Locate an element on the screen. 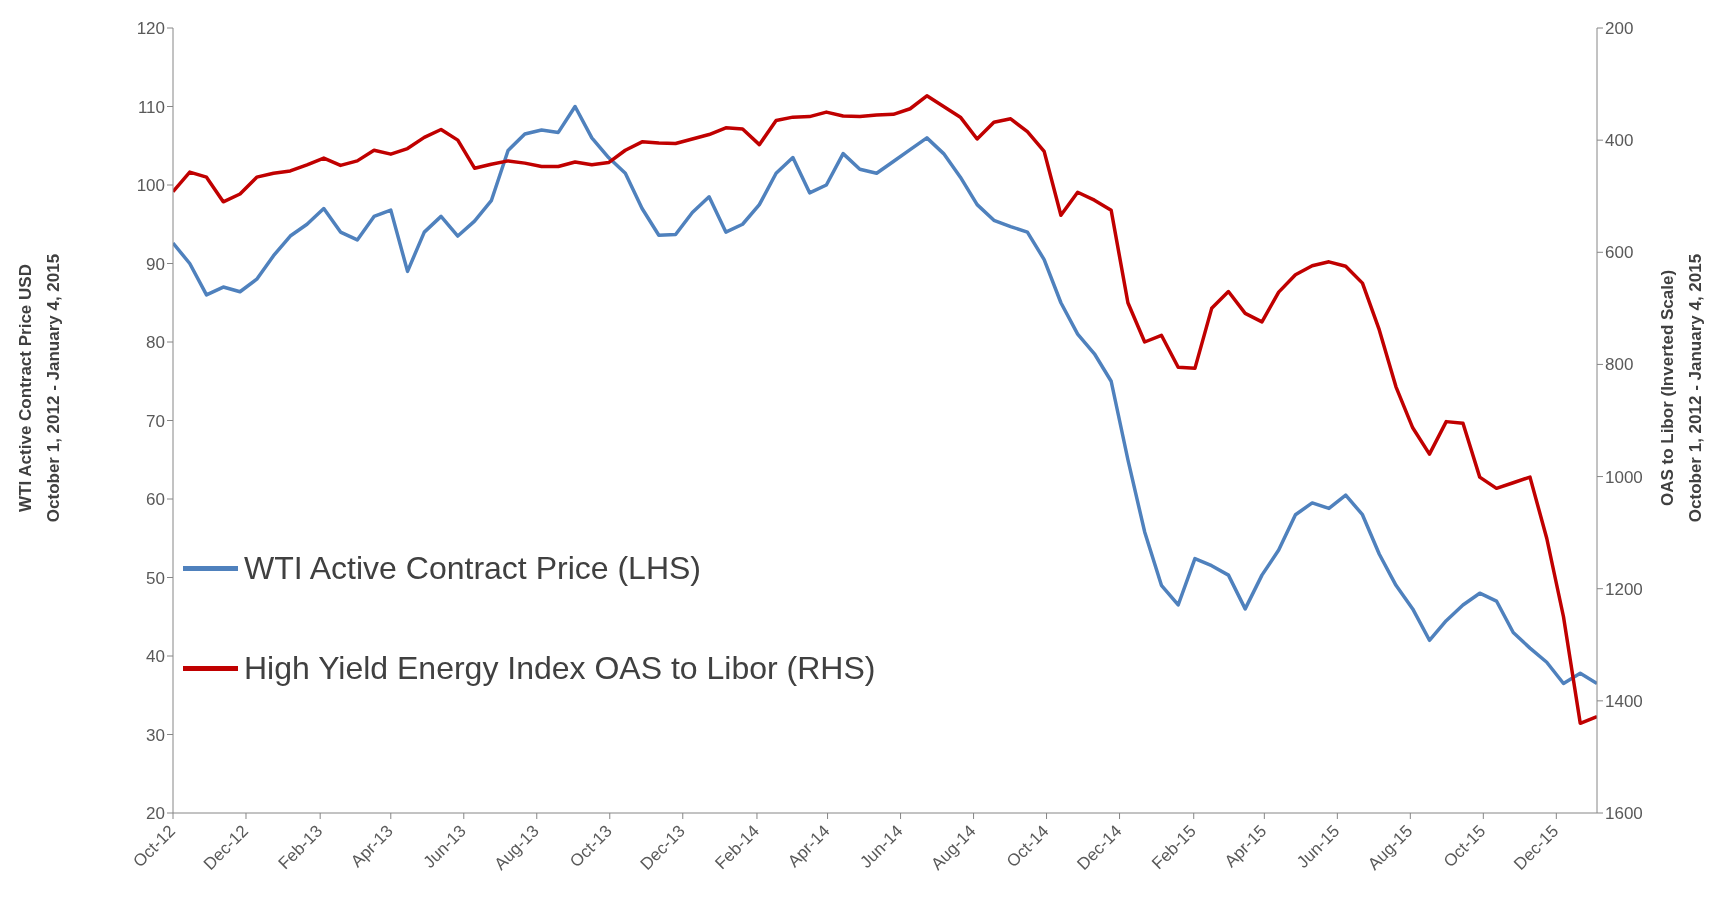  y-tick-label: 60 is located at coordinates (155, 500).